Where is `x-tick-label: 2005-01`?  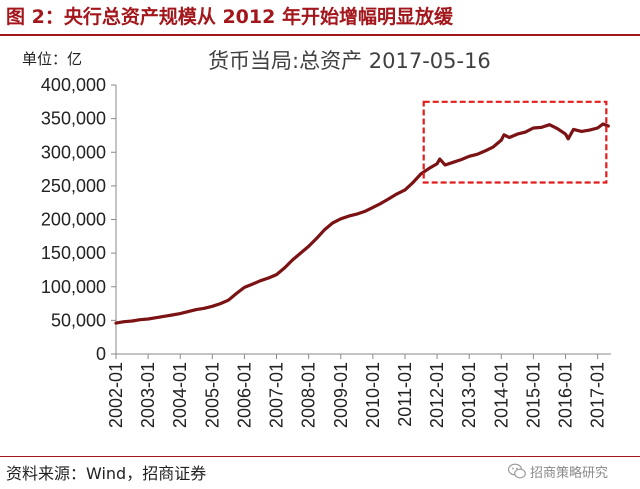
x-tick-label: 2005-01 is located at coordinates (212, 395).